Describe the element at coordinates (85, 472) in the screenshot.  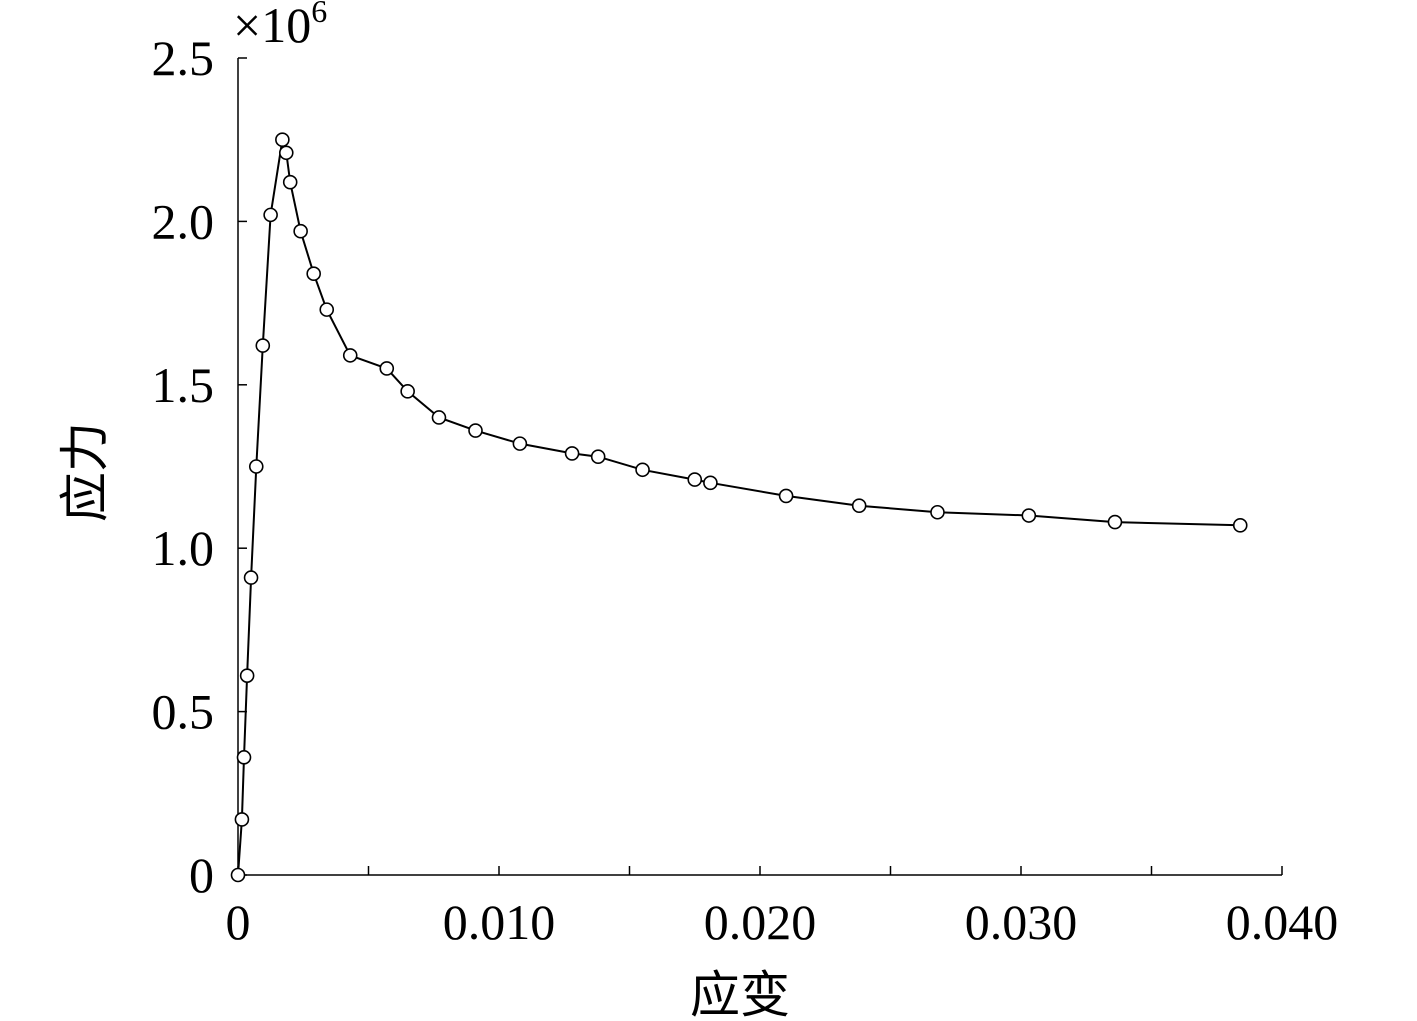
I see `y-axis-title: 应力` at that location.